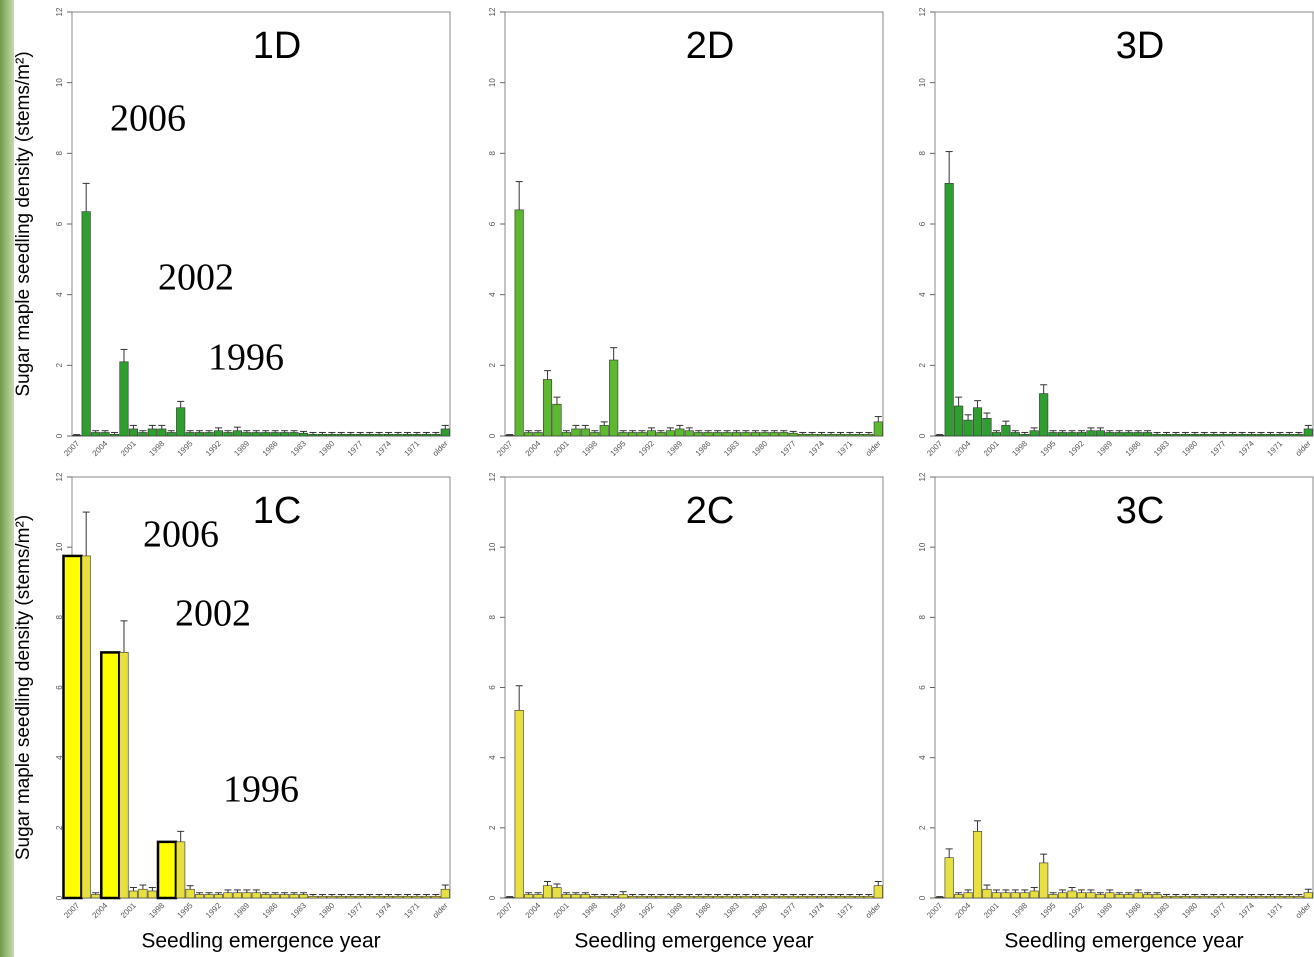  I want to click on y-tick-label: 12, so click(922, 11).